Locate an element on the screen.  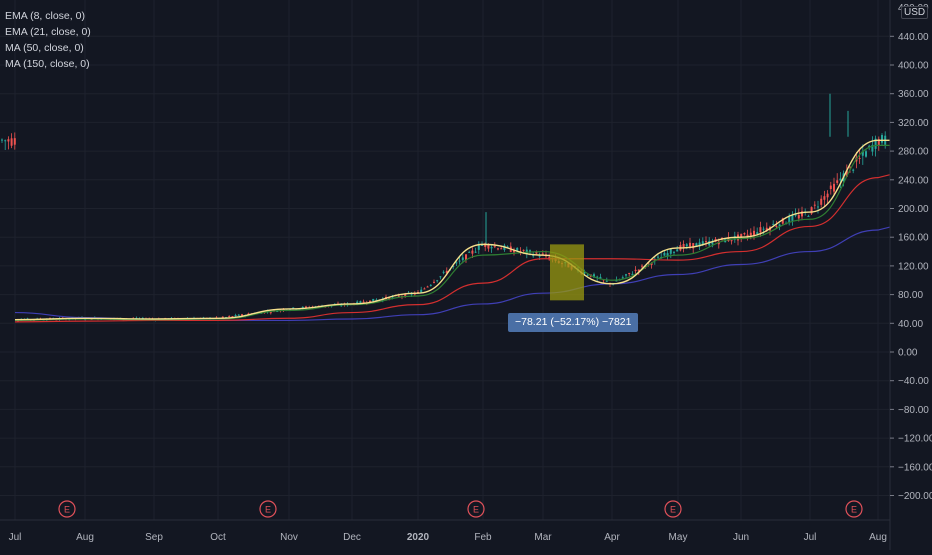
legend-ma150: MA (150, close, 0) is located at coordinates (47, 64).